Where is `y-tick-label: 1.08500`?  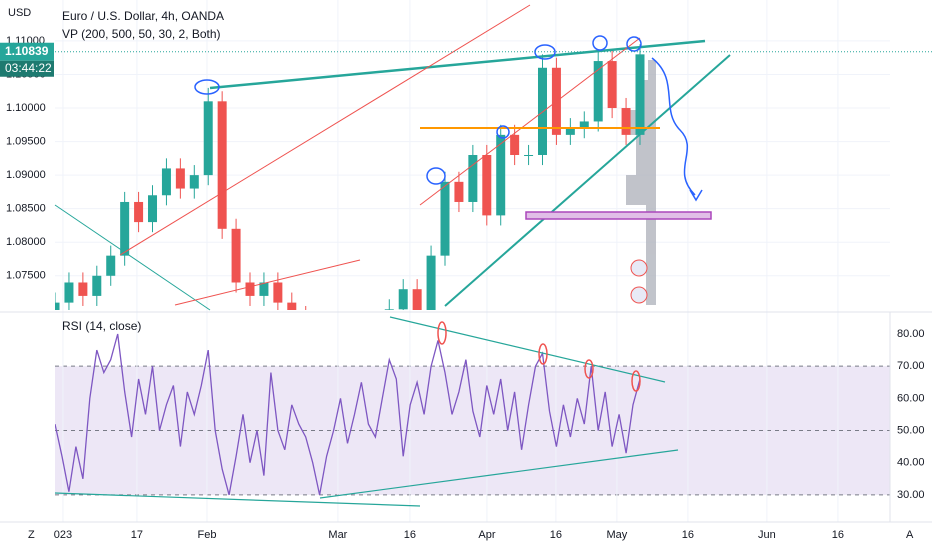 y-tick-label: 1.08500 is located at coordinates (26, 209).